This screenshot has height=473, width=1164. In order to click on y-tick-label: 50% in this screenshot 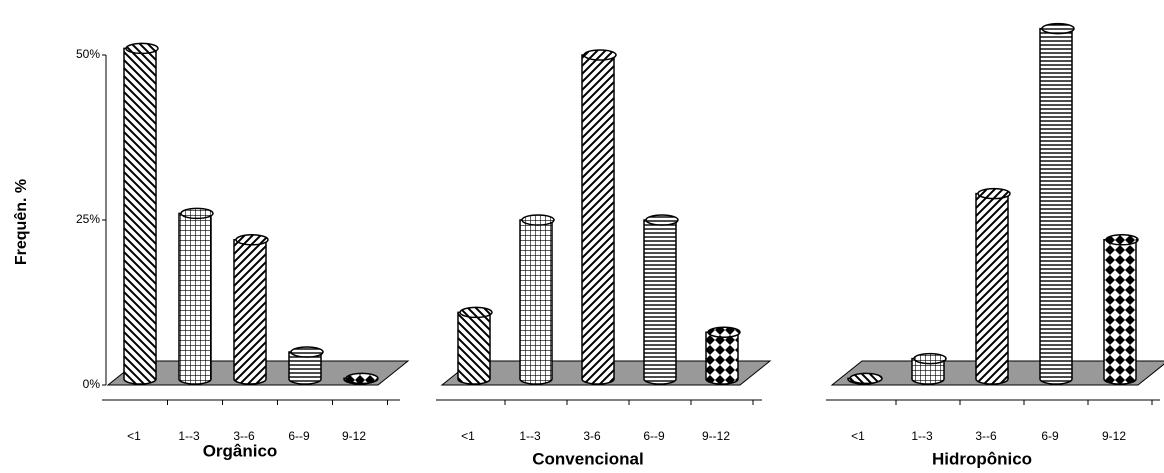, I will do `click(88, 54)`.